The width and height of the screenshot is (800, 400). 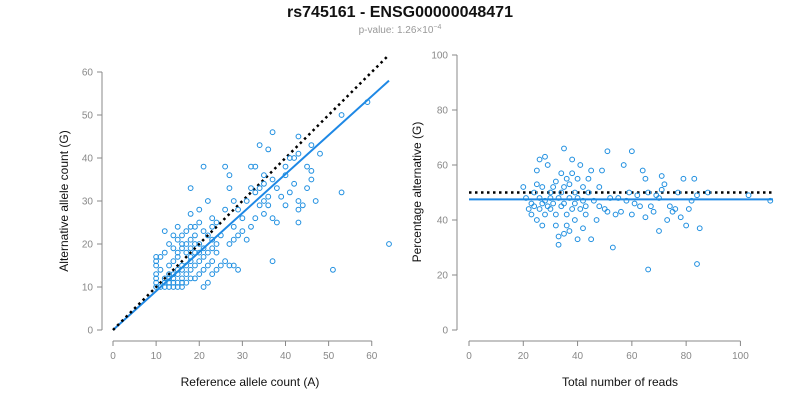 I want to click on chart-title: rs745161 - ENSG00000048471, so click(x=400, y=12).